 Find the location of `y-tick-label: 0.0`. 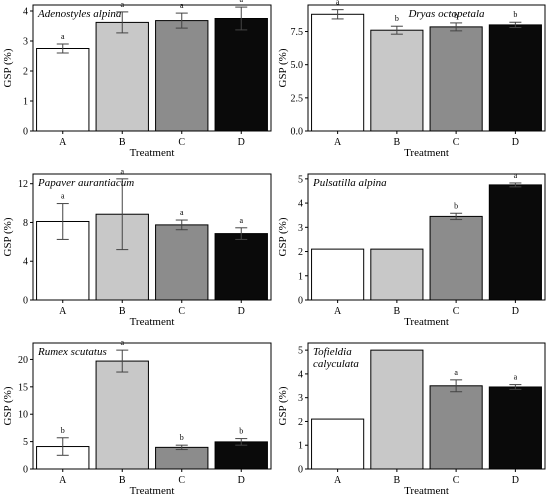

y-tick-label: 0.0 is located at coordinates (297, 132).